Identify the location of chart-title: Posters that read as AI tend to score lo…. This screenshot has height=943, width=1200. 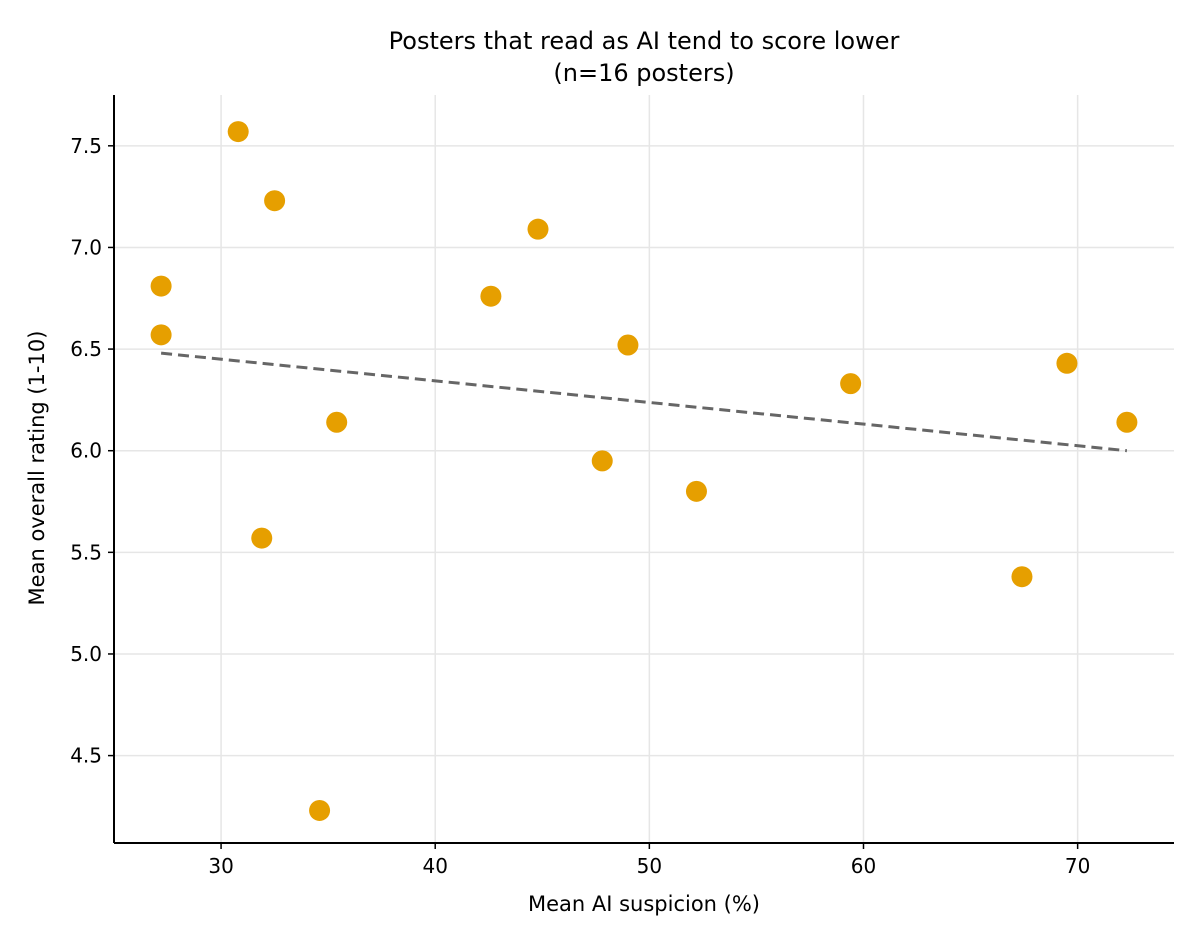
(644, 41).